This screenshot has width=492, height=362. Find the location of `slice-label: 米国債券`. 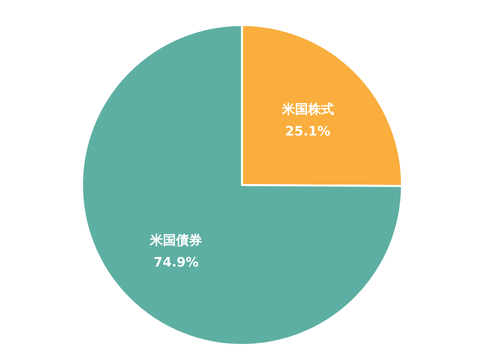

slice-label: 米国債券 is located at coordinates (175, 240).